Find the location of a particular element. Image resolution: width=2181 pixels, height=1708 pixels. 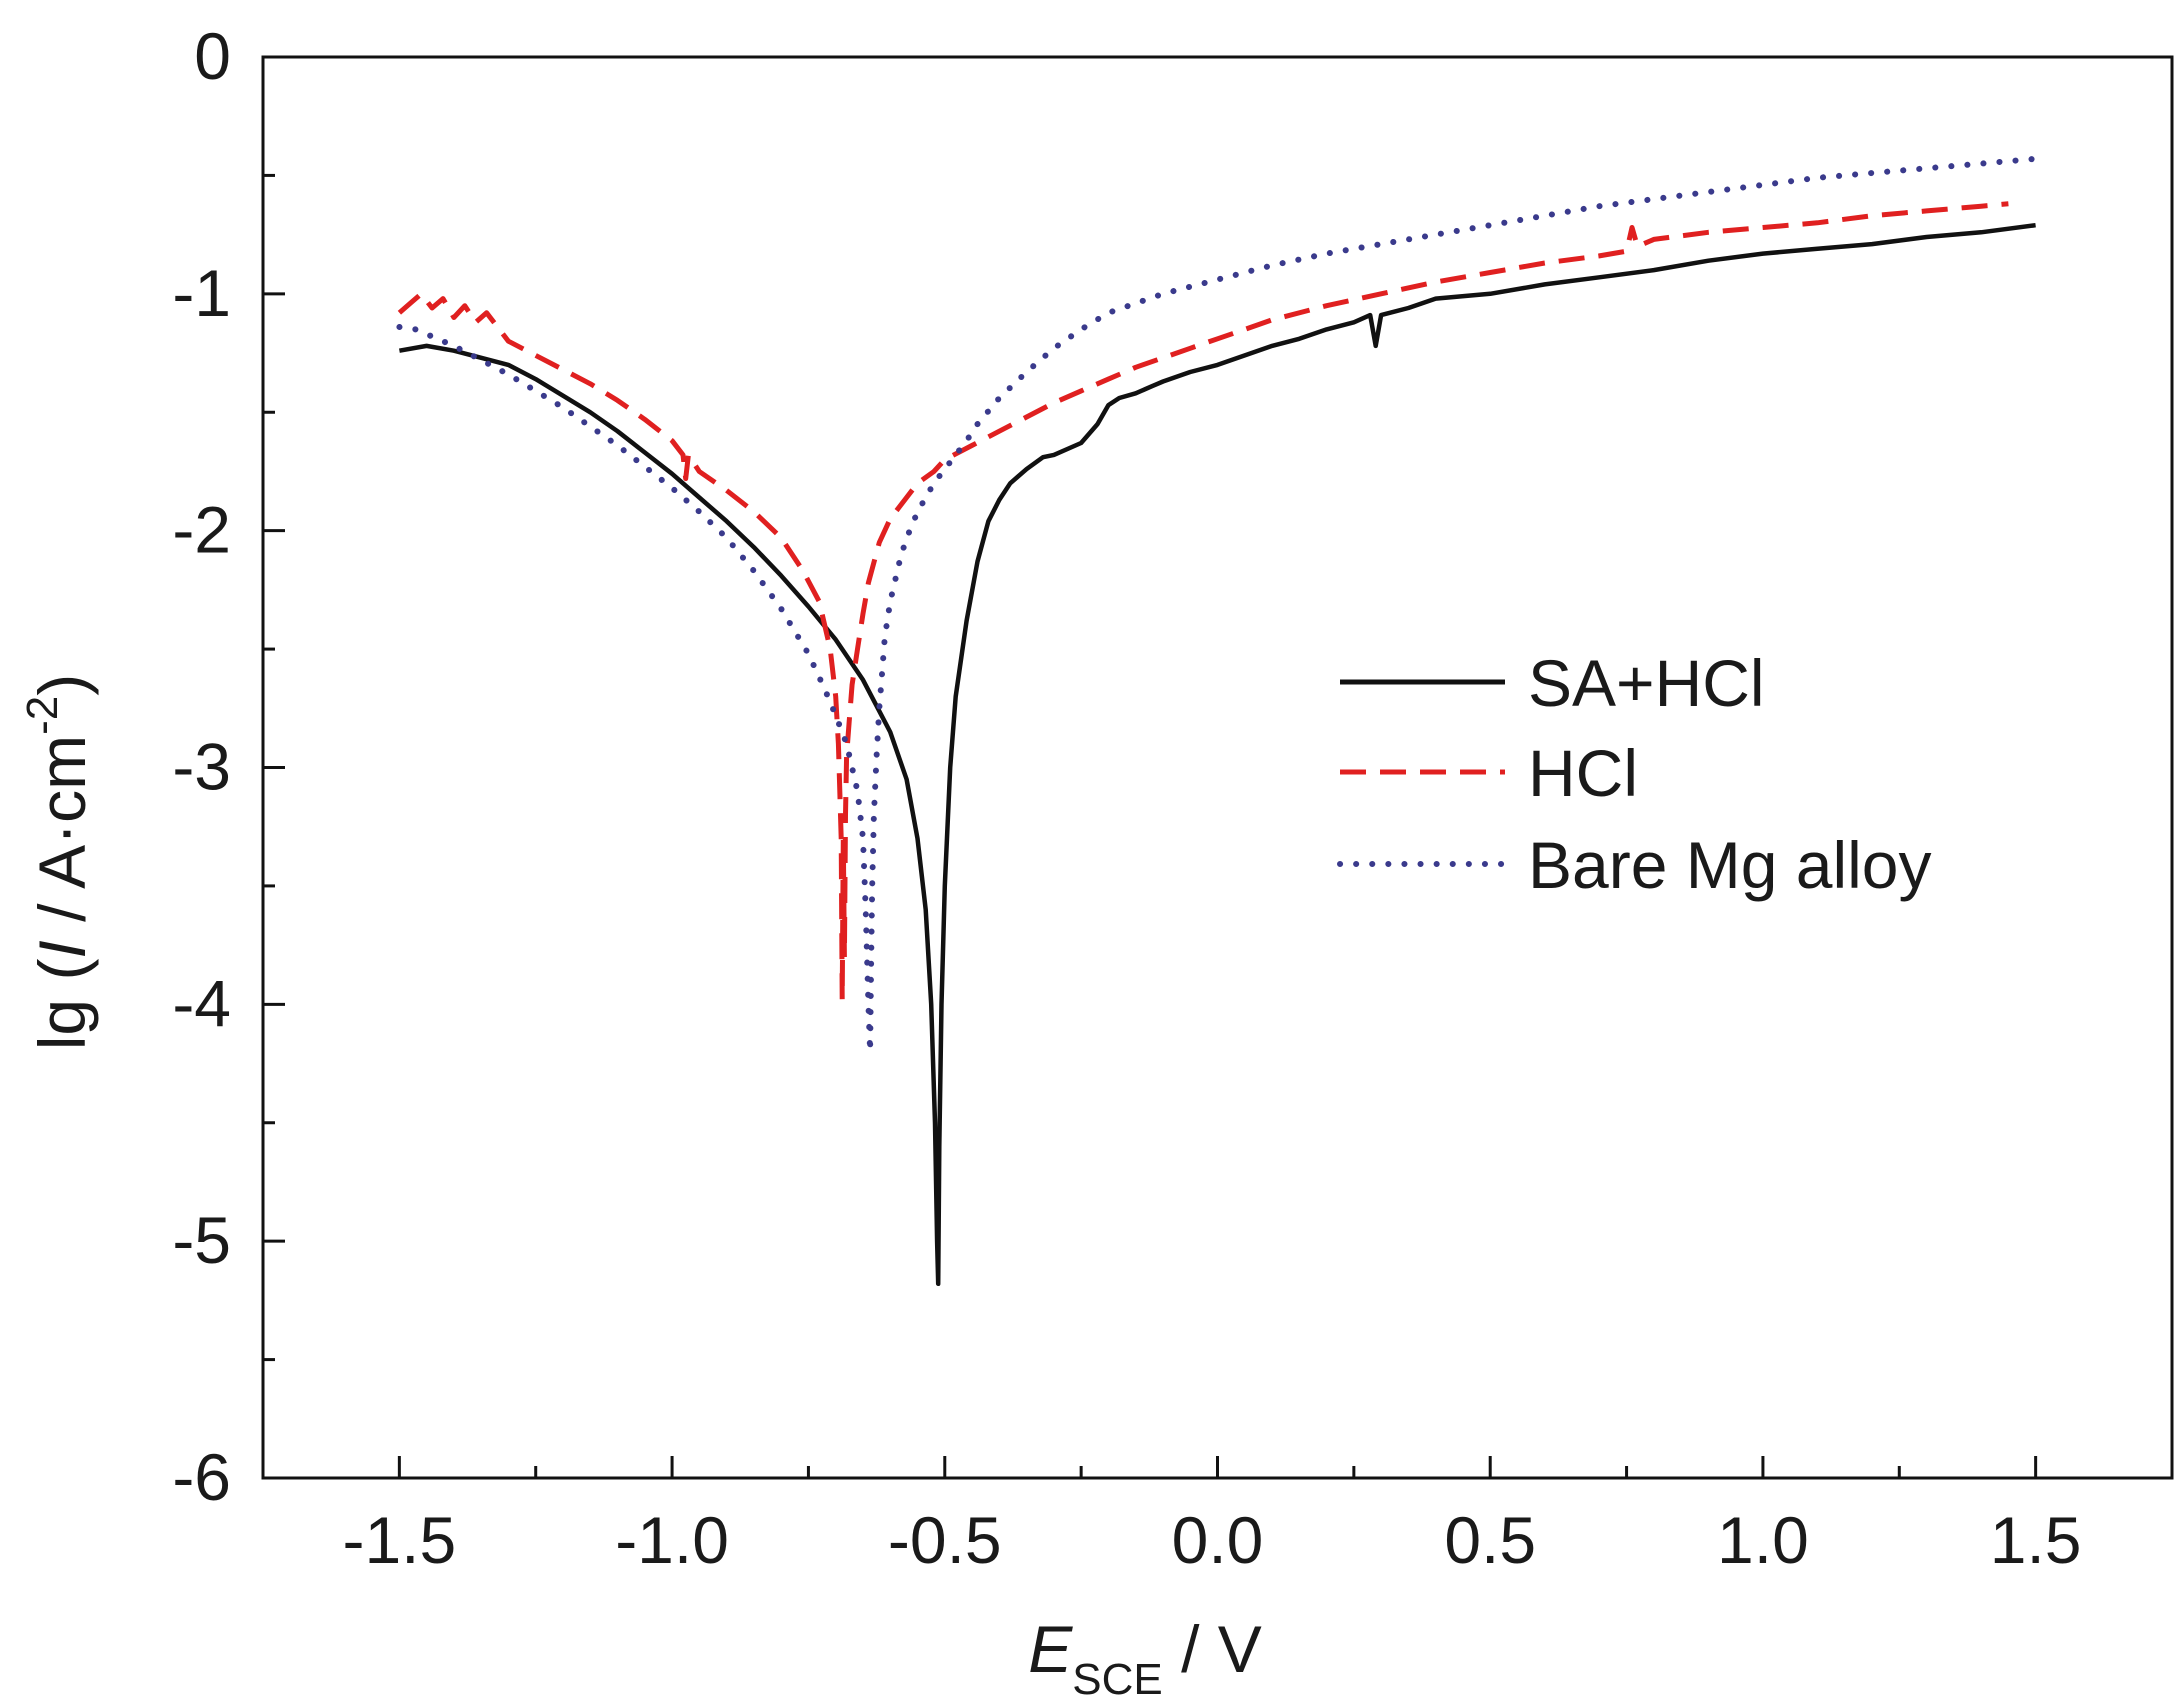

x-tick-labels: -1.5 -1.0 -0.5 0.0 0.5 1.0 1.5 is located at coordinates (1211, 1540).